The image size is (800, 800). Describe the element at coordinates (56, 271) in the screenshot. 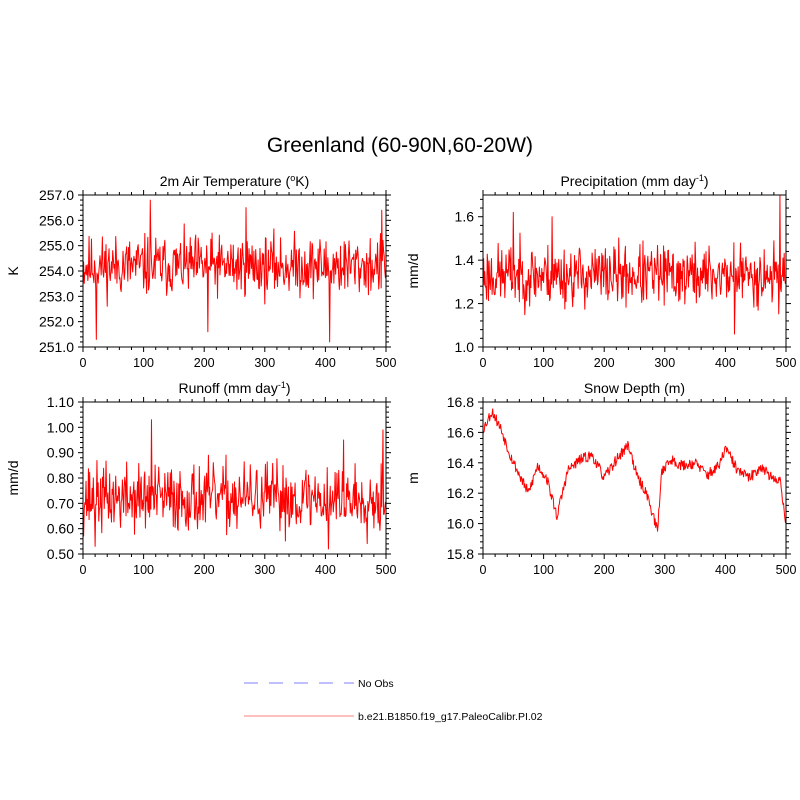

I see `y-tick-label: 254.0` at that location.